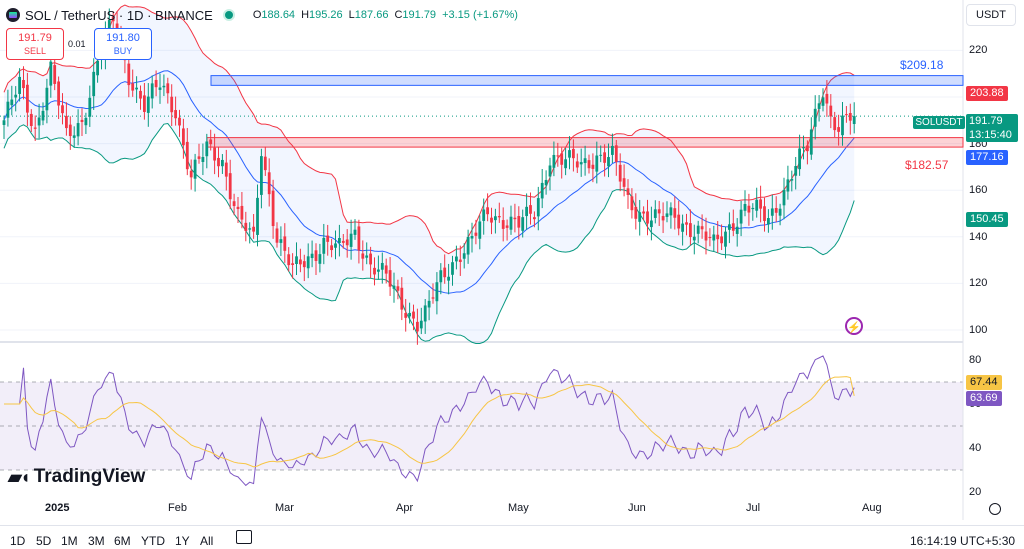 Image resolution: width=1024 pixels, height=549 pixels. What do you see at coordinates (963, 541) in the screenshot?
I see `clock: 16:14:19 UTC+5:30` at bounding box center [963, 541].